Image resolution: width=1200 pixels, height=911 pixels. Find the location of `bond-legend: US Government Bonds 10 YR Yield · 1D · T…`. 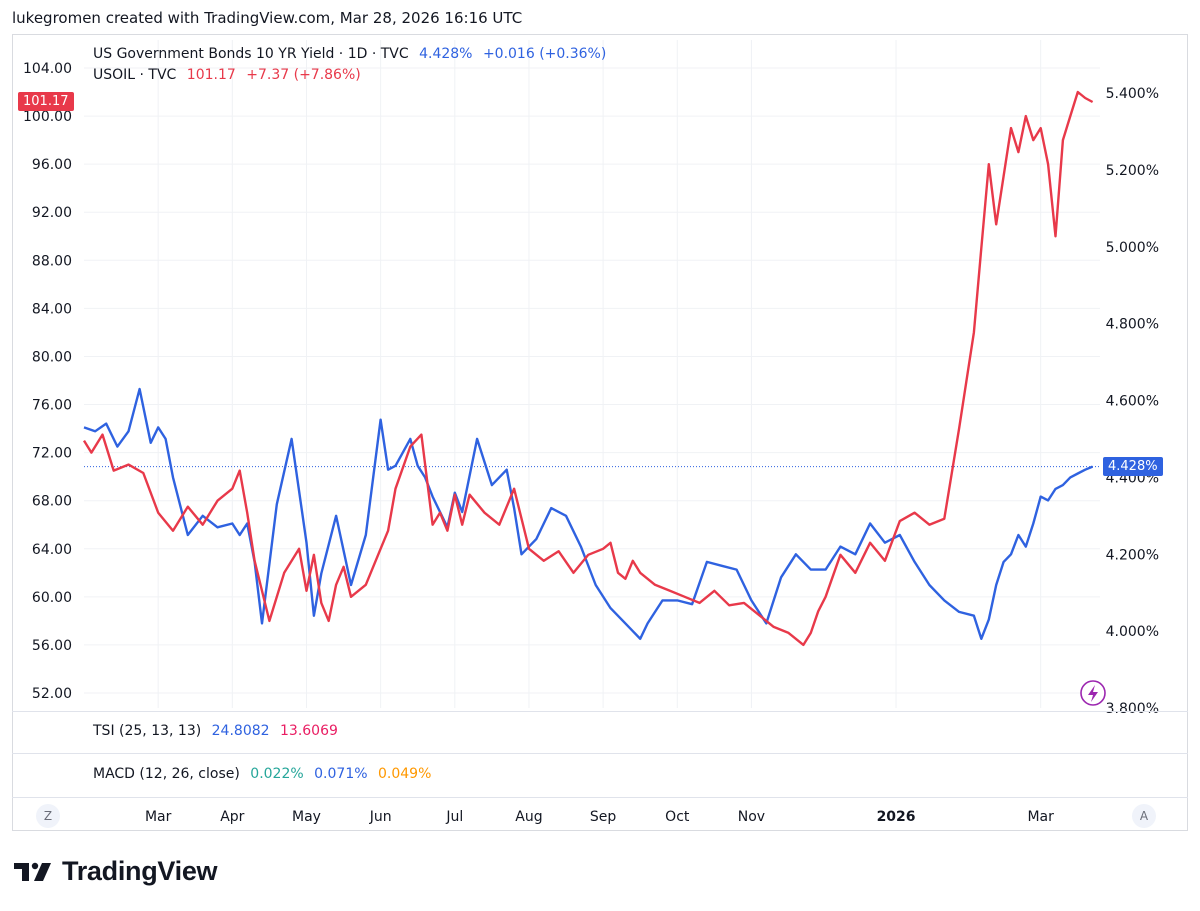

bond-legend: US Government Bonds 10 YR Yield · 1D · T… is located at coordinates (352, 54).